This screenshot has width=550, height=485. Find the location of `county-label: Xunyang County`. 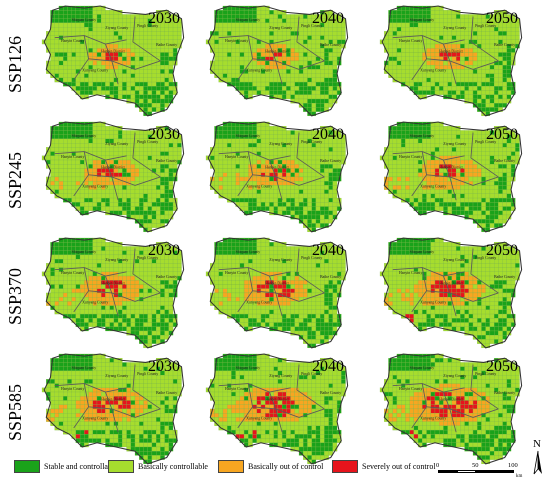

county-label: Xunyang County is located at coordinates (259, 71).